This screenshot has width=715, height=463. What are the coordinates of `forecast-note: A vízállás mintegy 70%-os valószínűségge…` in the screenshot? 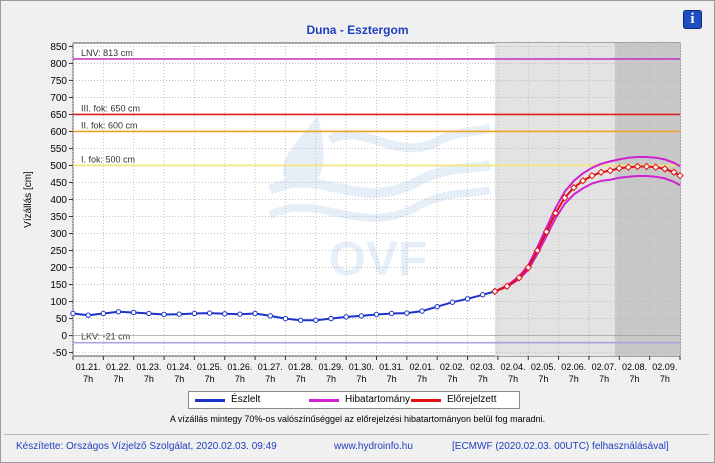 It's located at (357, 419).